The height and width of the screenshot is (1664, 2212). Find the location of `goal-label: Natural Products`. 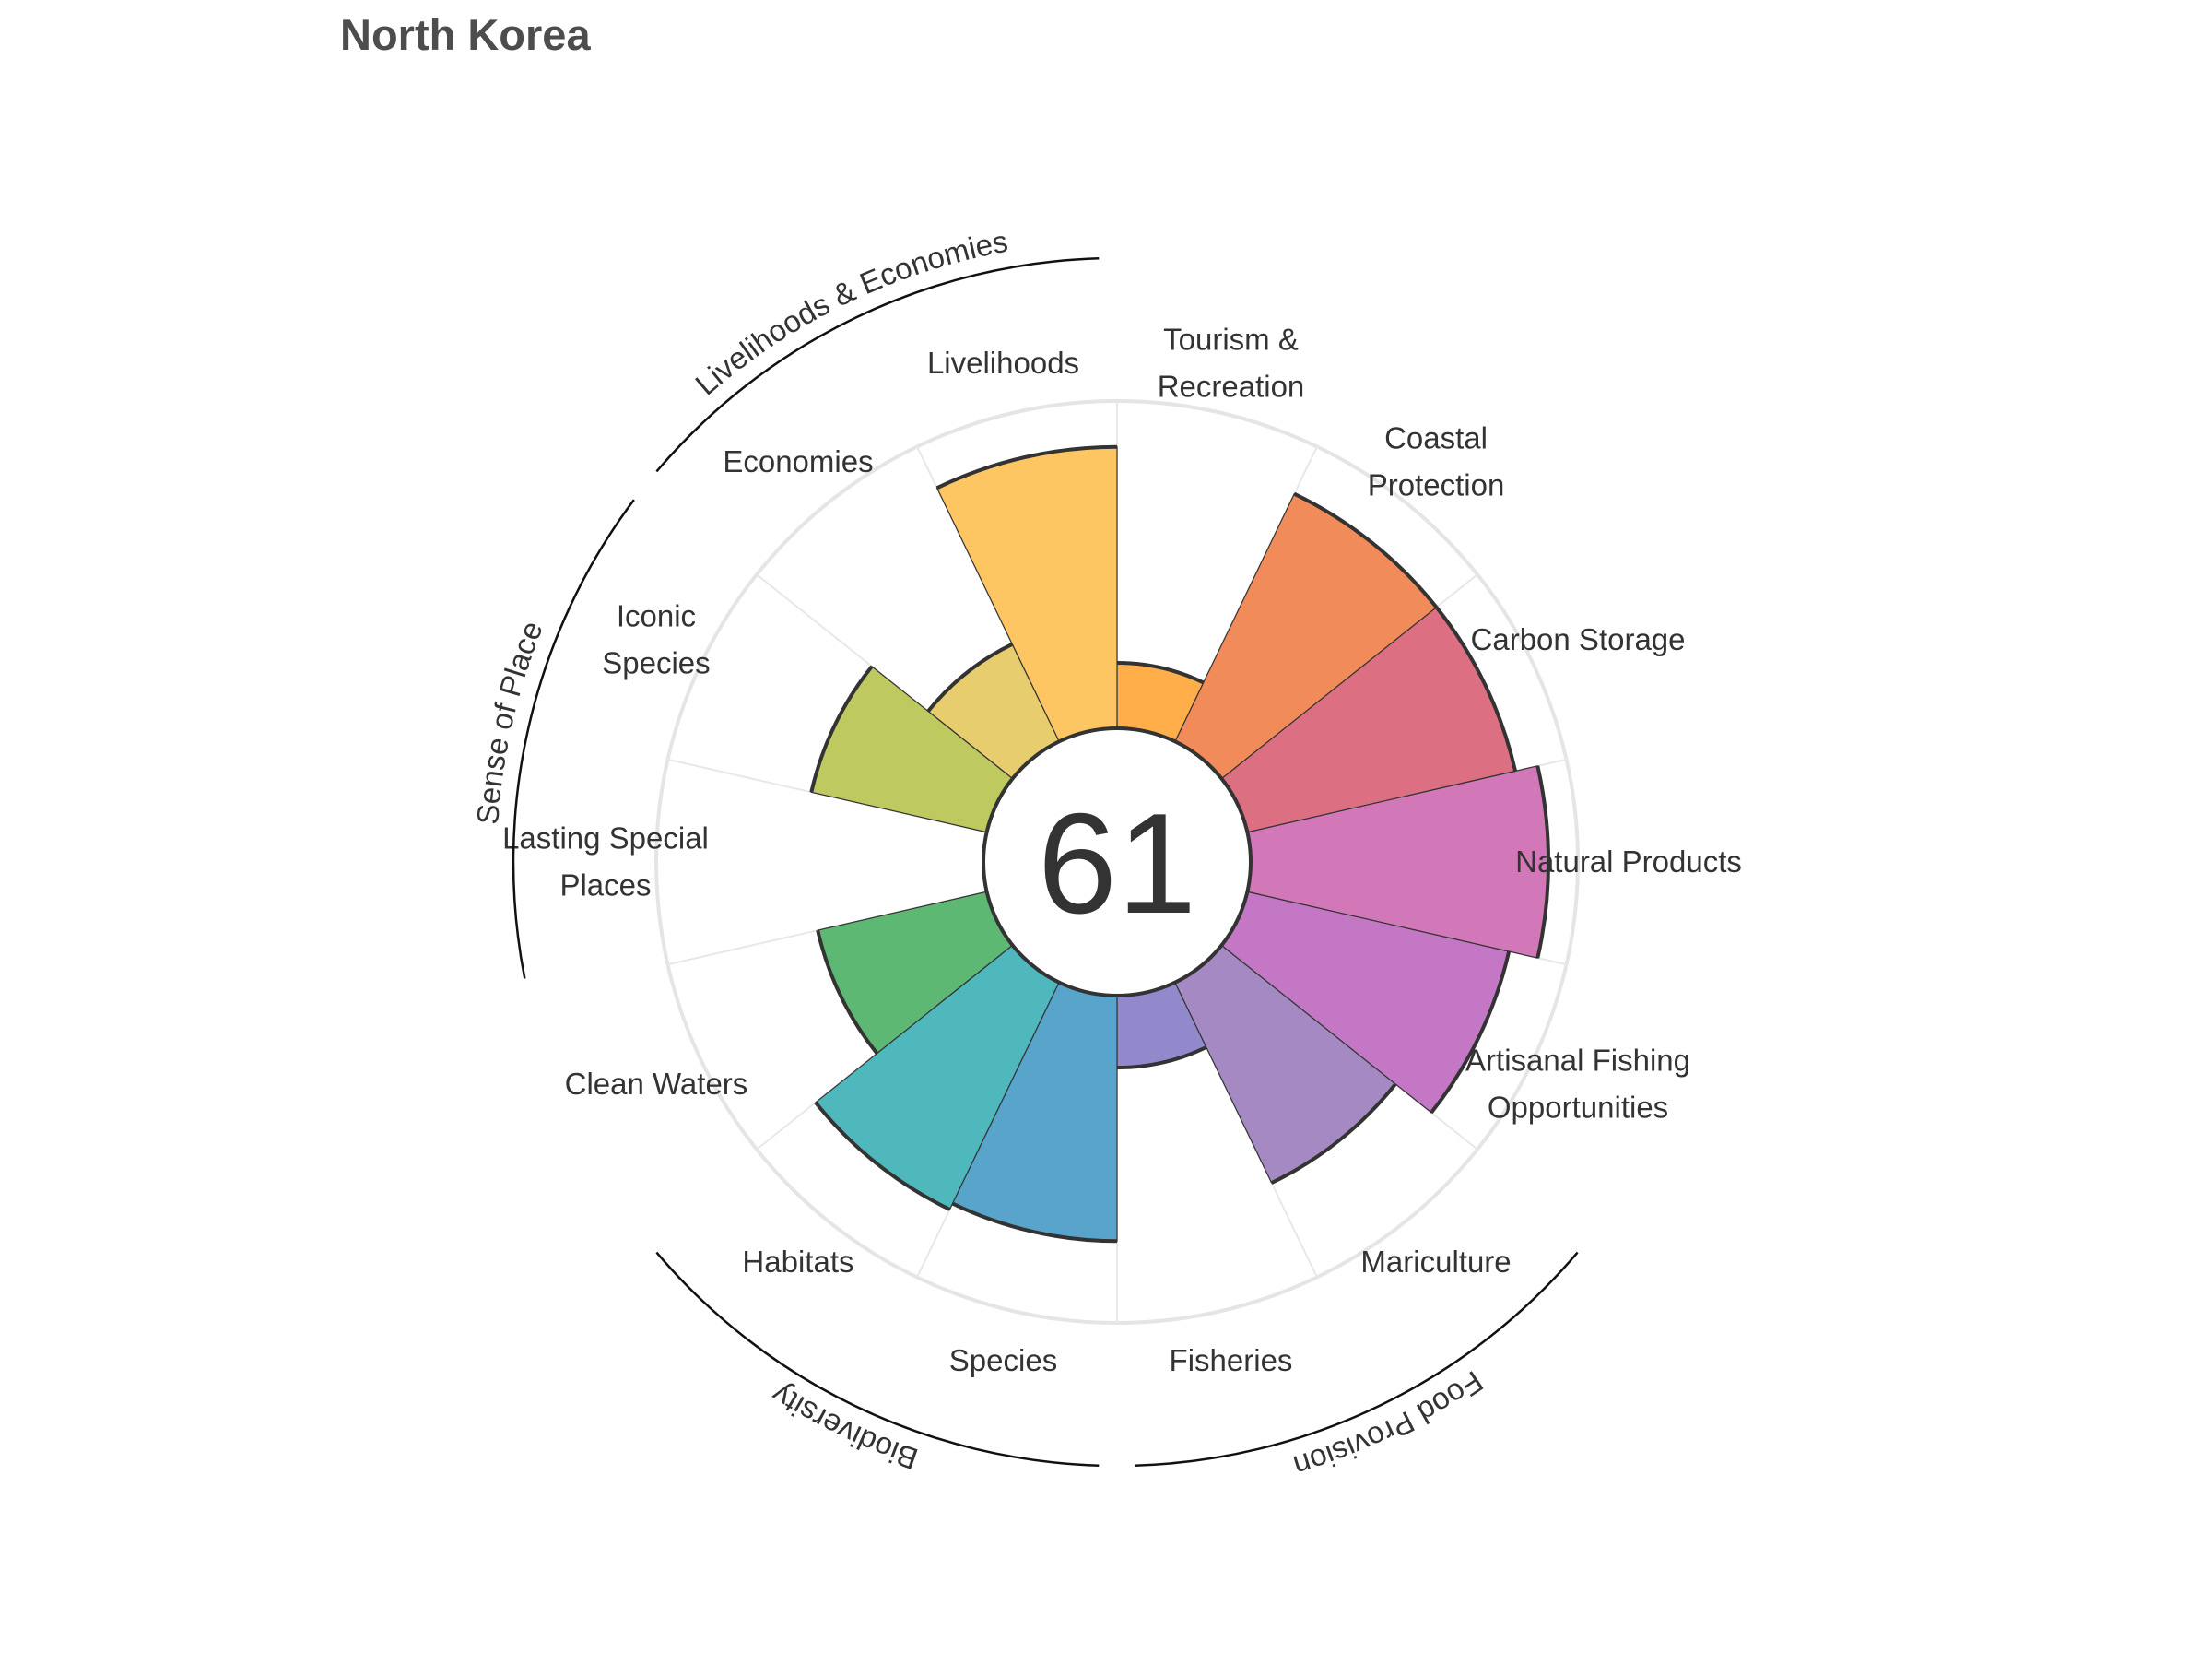

goal-label: Natural Products is located at coordinates (1628, 861).